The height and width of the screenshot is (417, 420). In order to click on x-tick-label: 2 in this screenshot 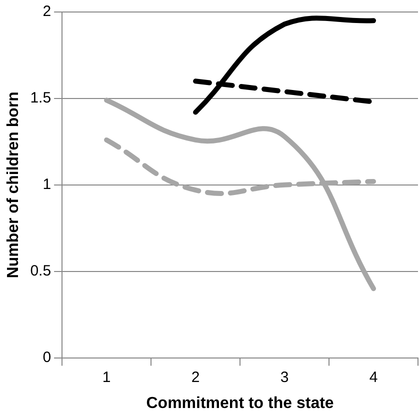, I will do `click(195, 377)`.